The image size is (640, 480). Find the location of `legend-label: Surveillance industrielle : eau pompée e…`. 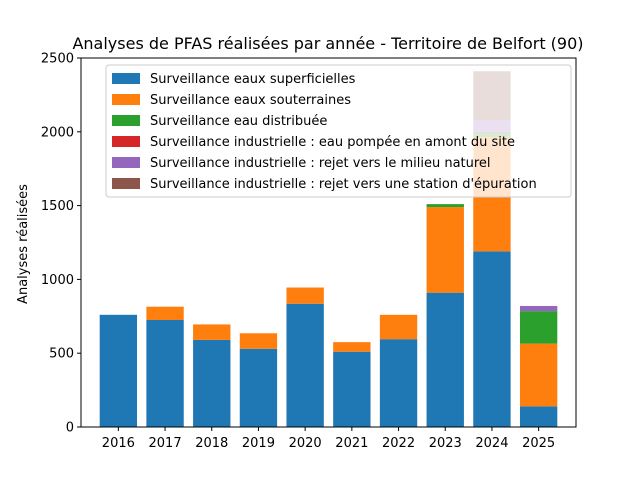

legend-label: Surveillance industrielle : eau pompée e… is located at coordinates (332, 142).